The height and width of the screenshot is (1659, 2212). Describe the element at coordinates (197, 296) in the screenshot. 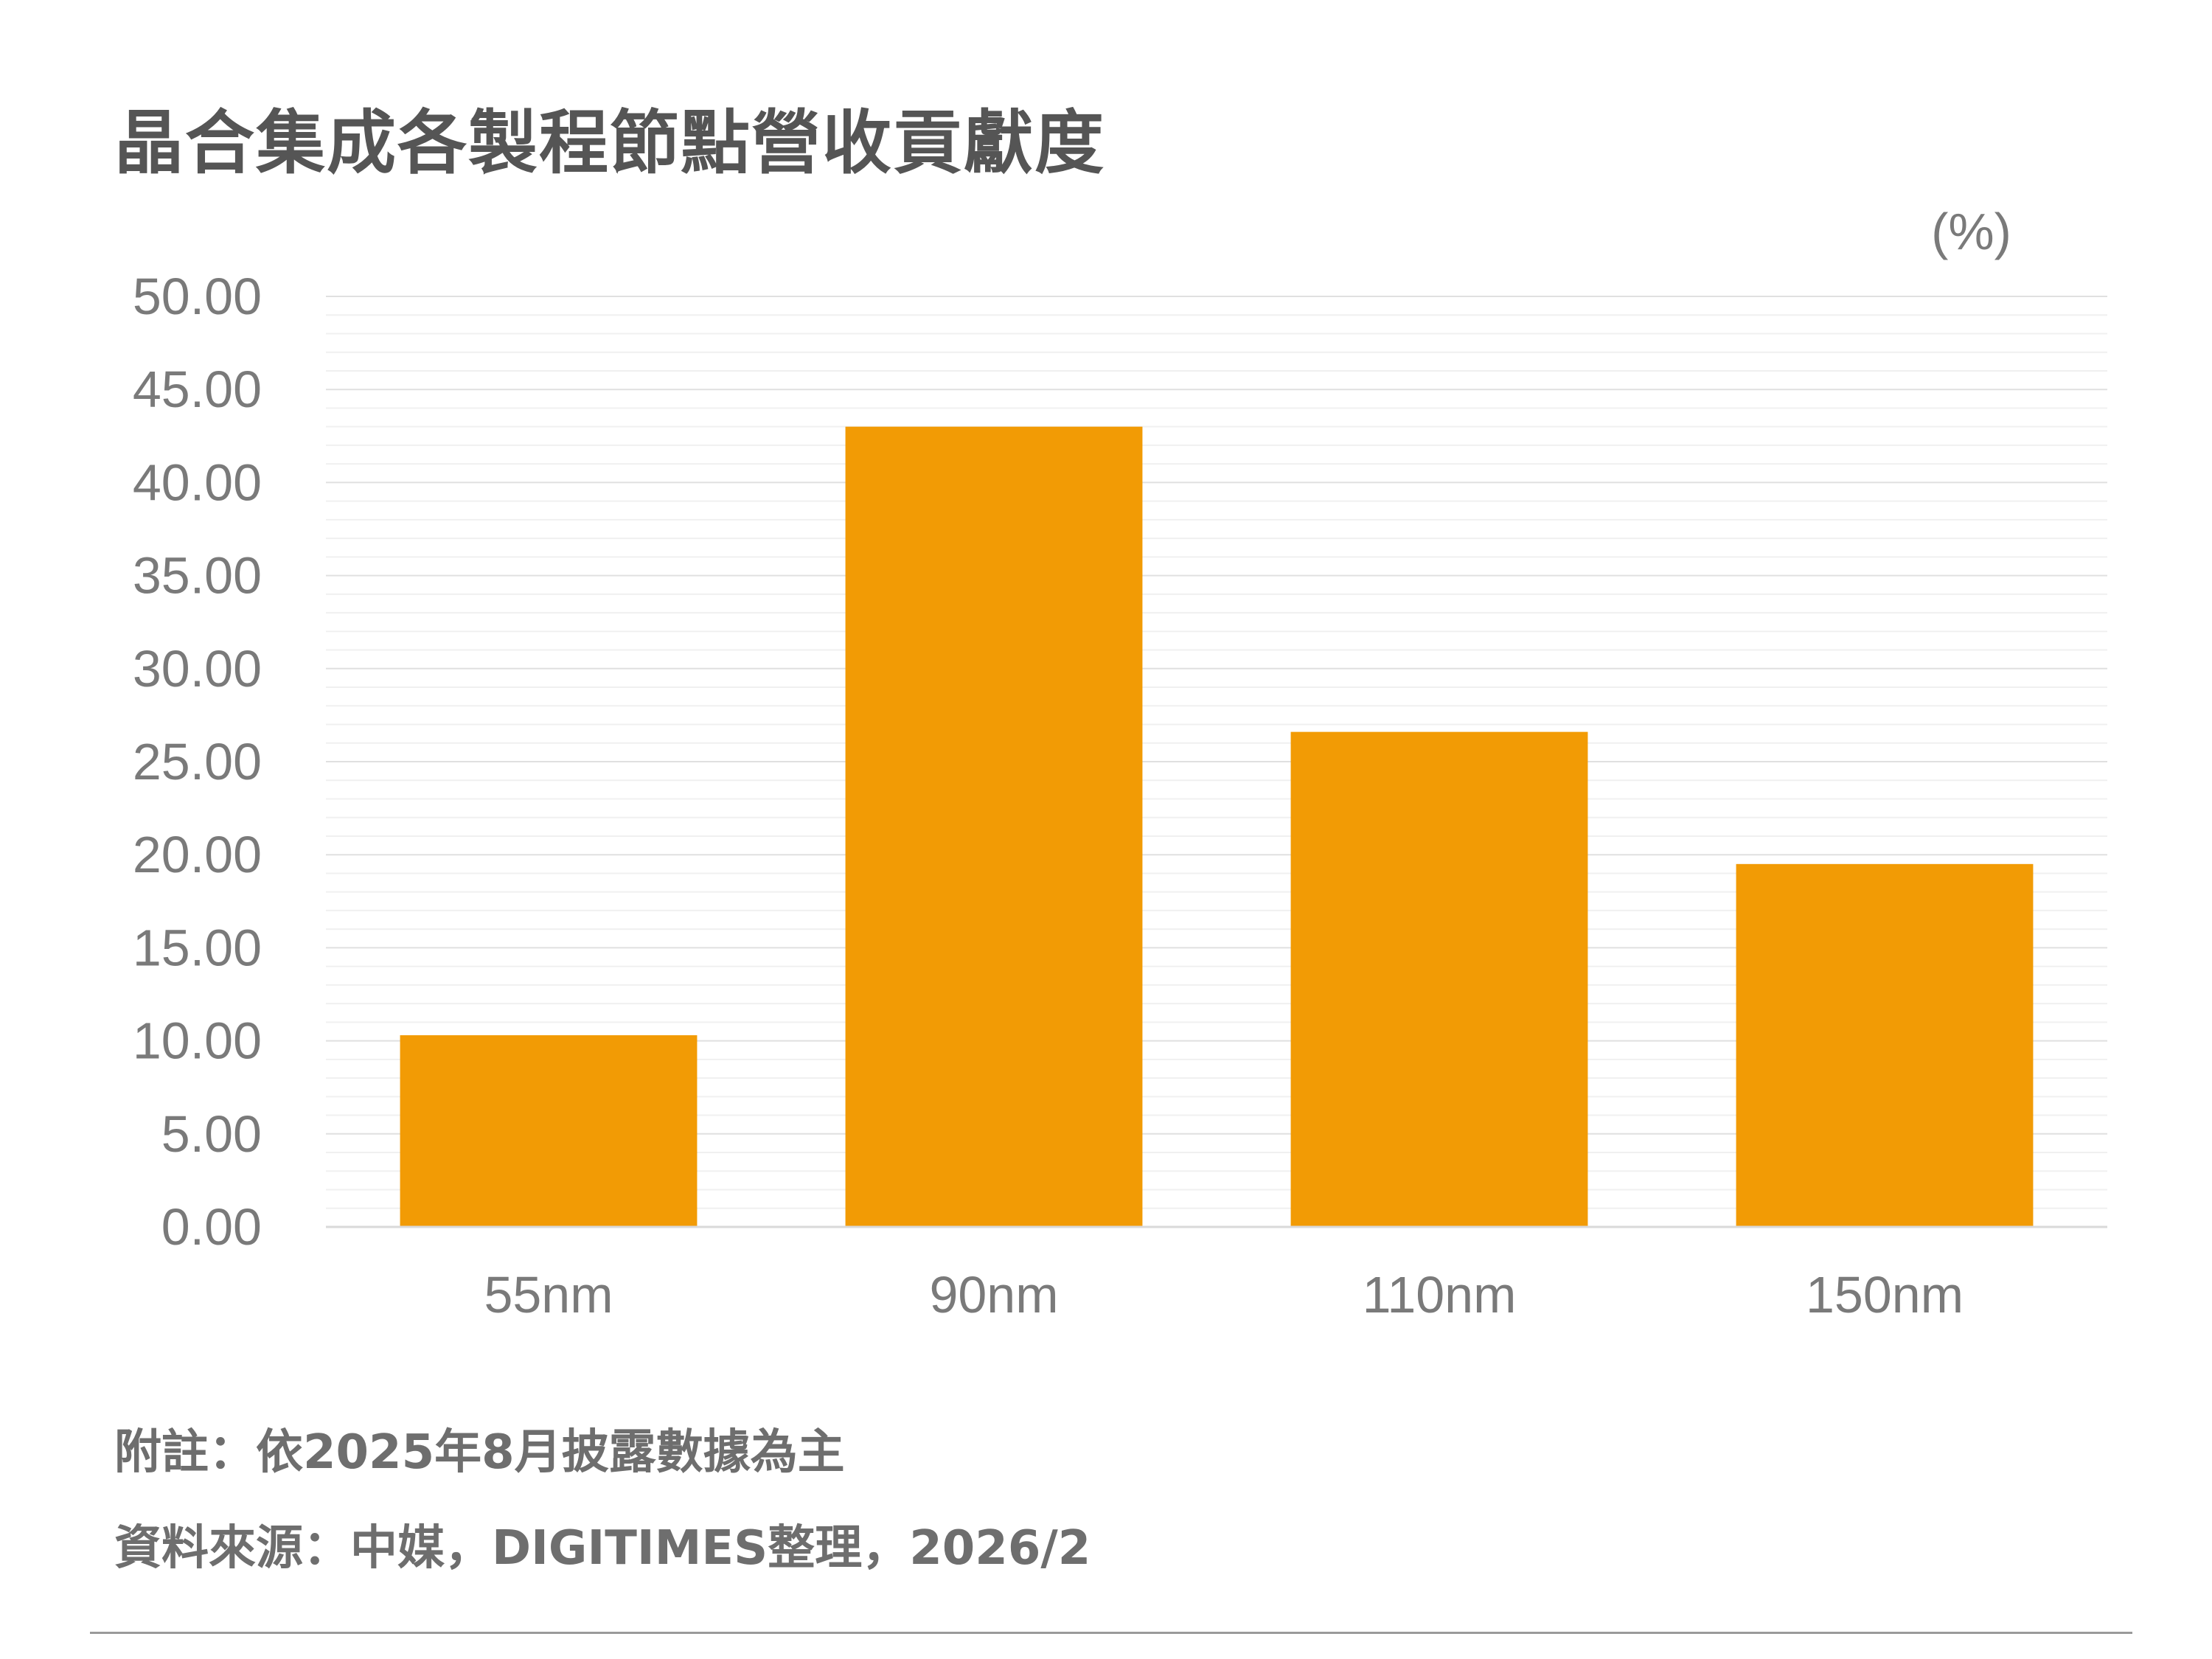

I see `y-tick-label: 50.00` at that location.